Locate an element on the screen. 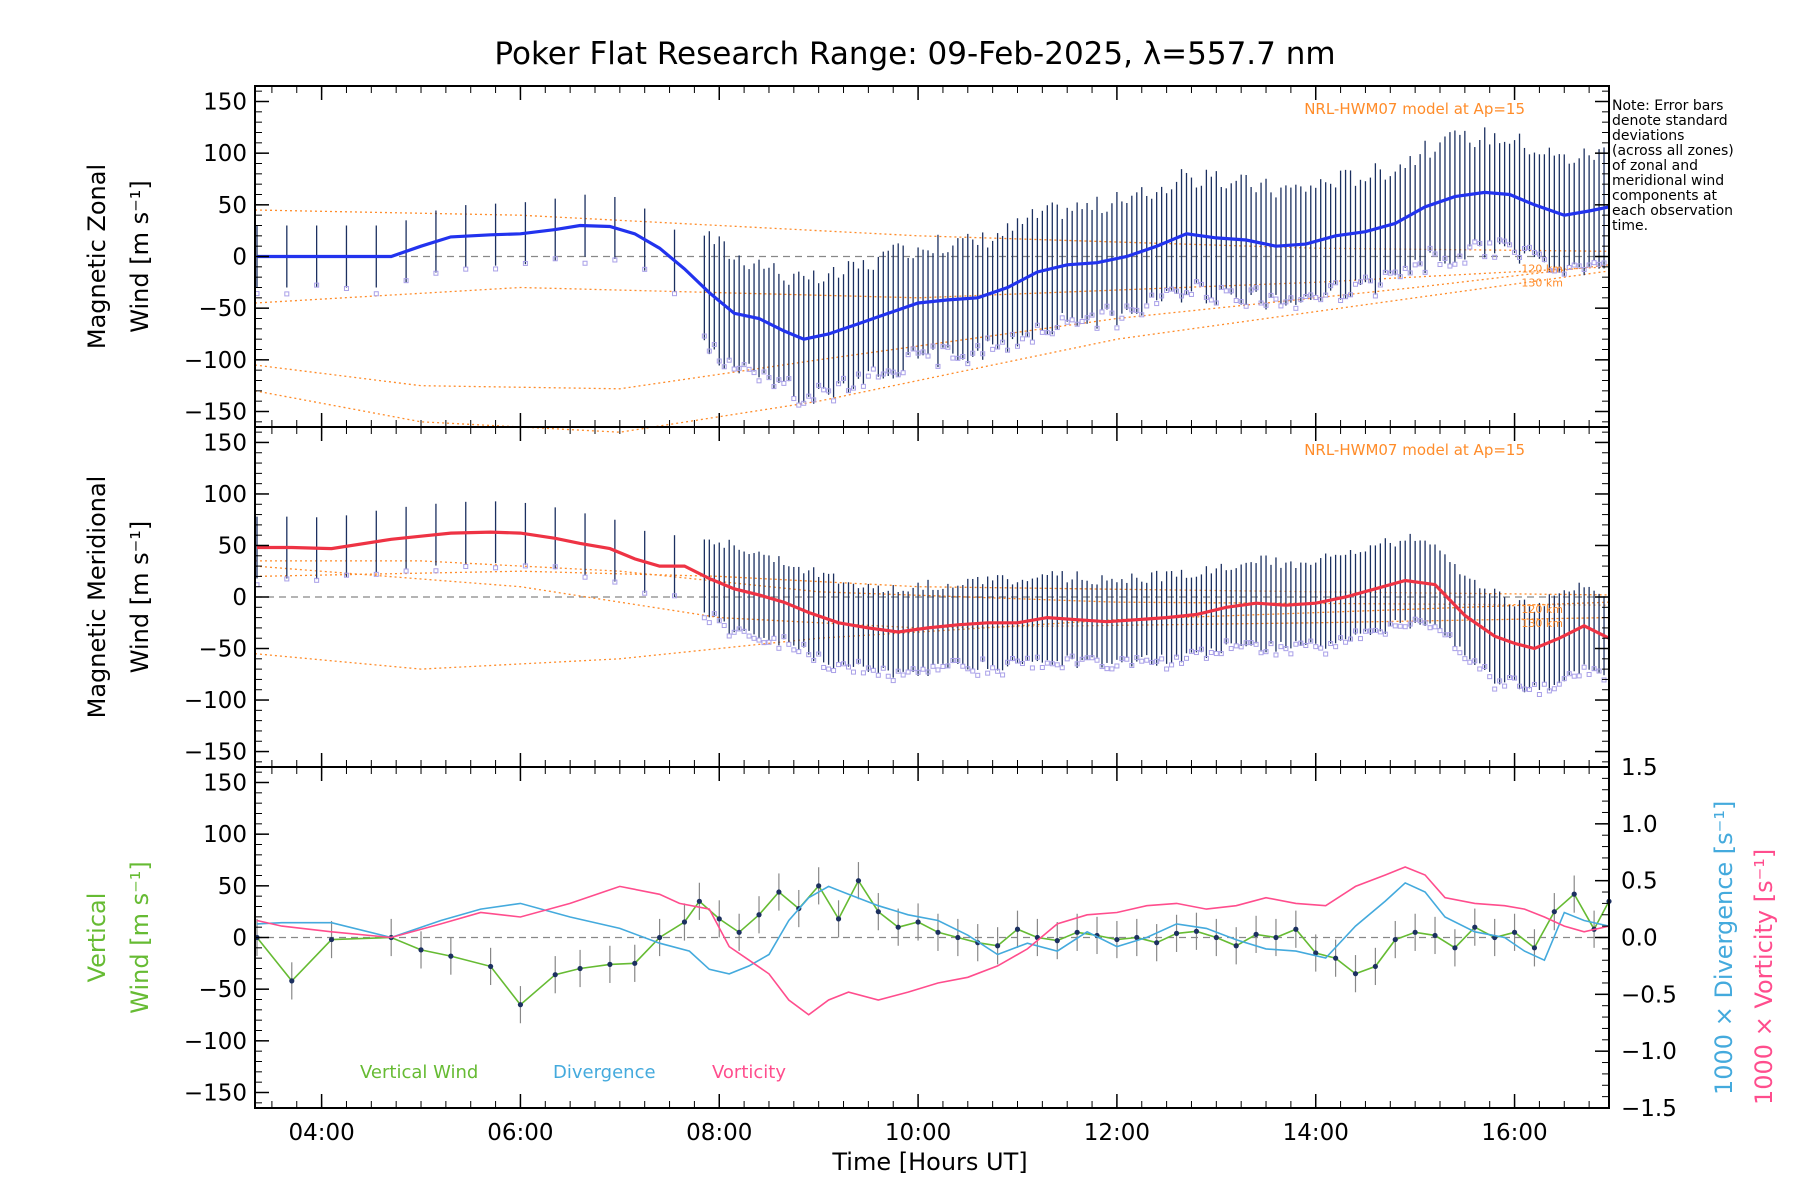  y-axis-label: Wind [m s⁻¹] is located at coordinates (140, 597).